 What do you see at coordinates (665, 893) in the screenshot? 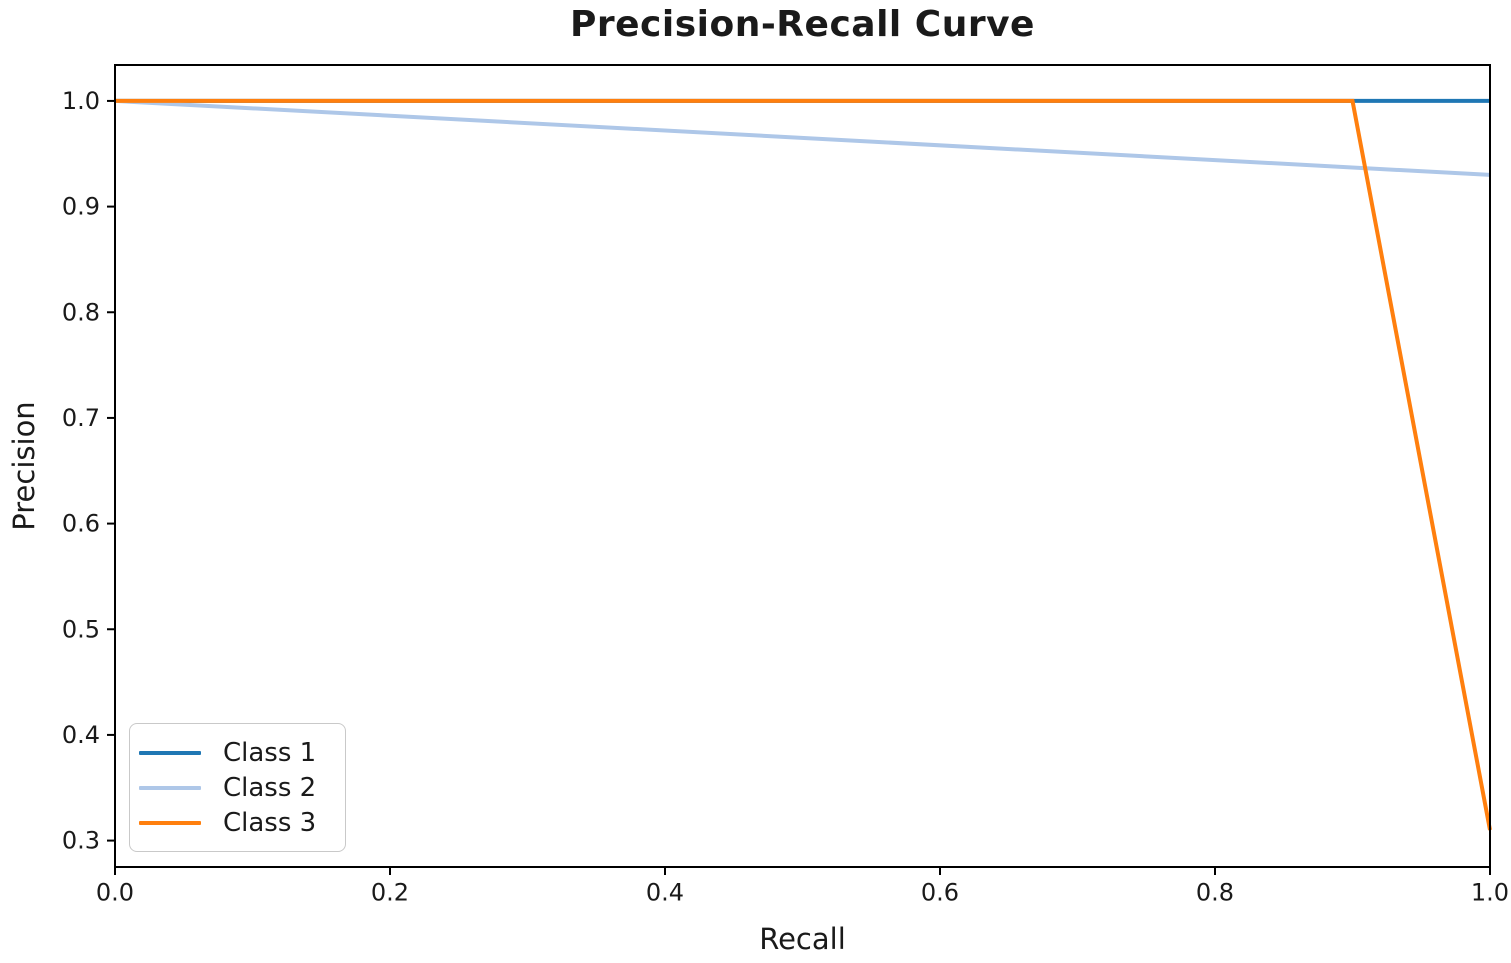
I see `x-tick-label: 0.4` at bounding box center [665, 893].